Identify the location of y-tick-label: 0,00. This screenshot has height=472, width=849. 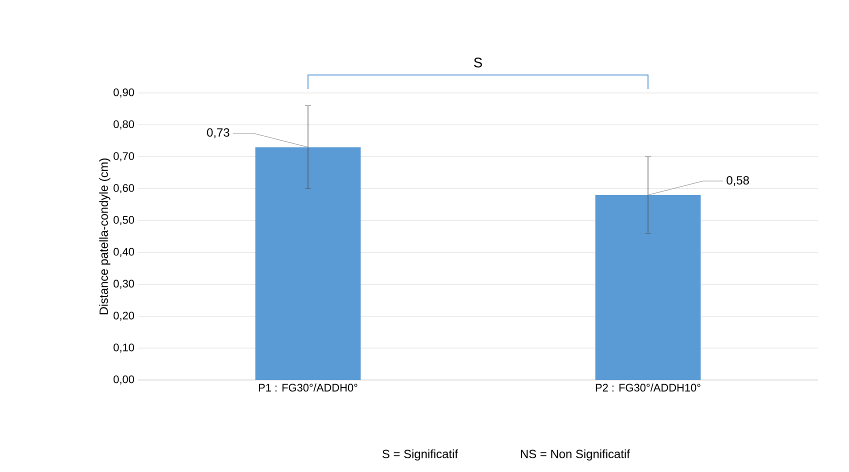
(124, 380).